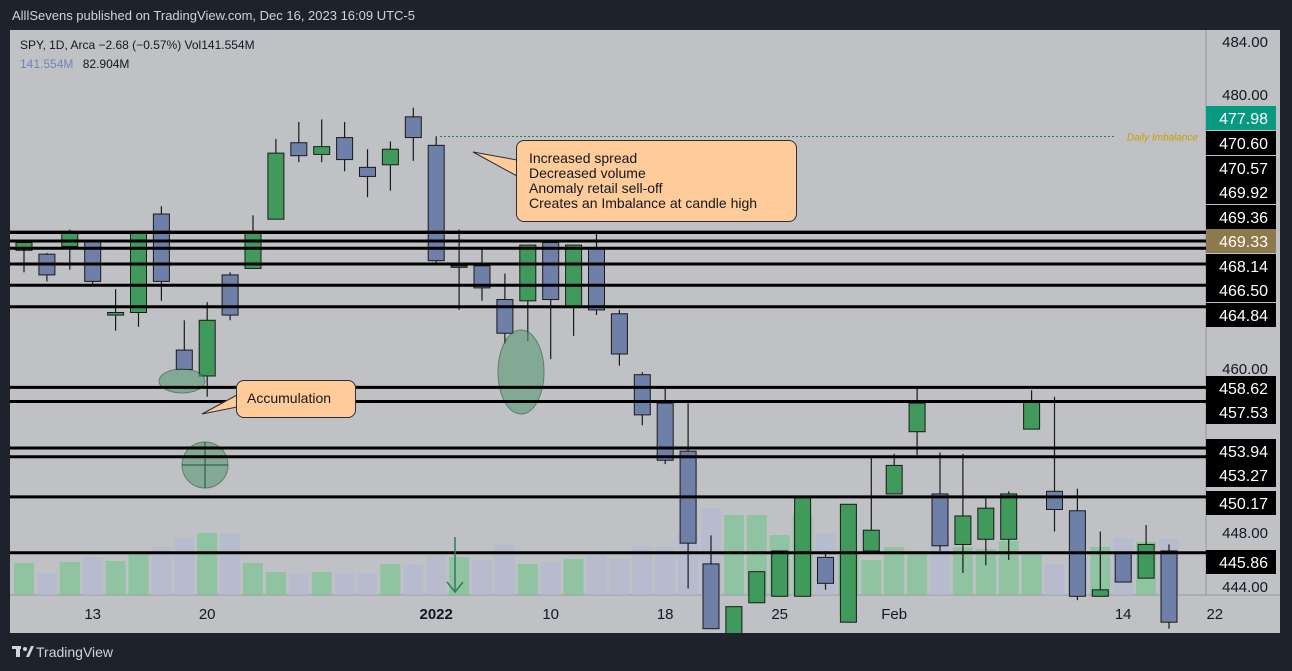  What do you see at coordinates (75, 652) in the screenshot?
I see `footer-brand: TradingView` at bounding box center [75, 652].